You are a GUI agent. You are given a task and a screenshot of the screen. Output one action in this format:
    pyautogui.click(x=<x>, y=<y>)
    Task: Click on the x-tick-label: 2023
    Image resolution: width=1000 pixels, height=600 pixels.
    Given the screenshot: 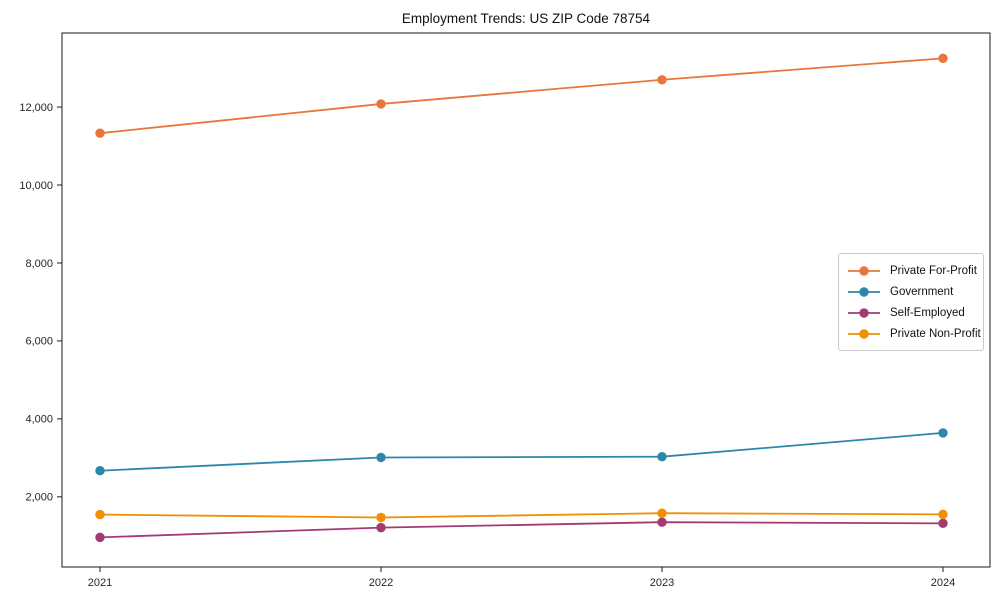 What is the action you would take?
    pyautogui.click(x=662, y=583)
    